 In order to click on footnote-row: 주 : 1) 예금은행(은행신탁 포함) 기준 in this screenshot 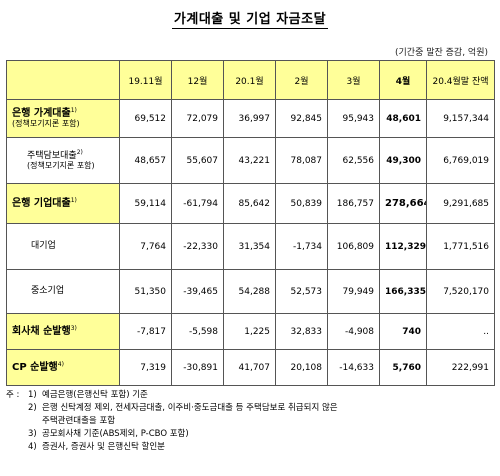, I will do `click(77, 395)`.